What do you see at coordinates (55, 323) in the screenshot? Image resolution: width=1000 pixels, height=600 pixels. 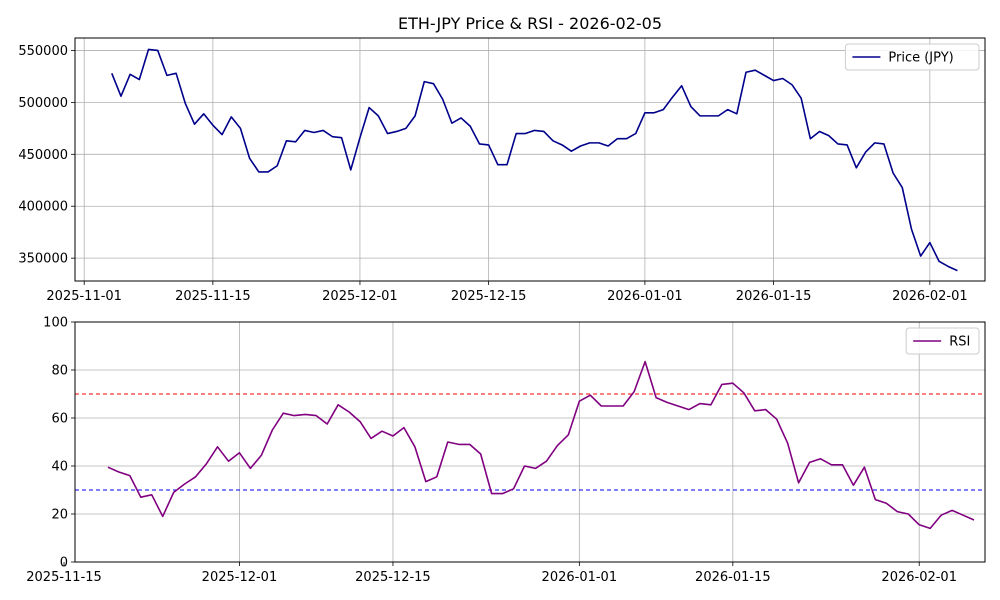 I see `rsi-y-tick-label: 100` at bounding box center [55, 323].